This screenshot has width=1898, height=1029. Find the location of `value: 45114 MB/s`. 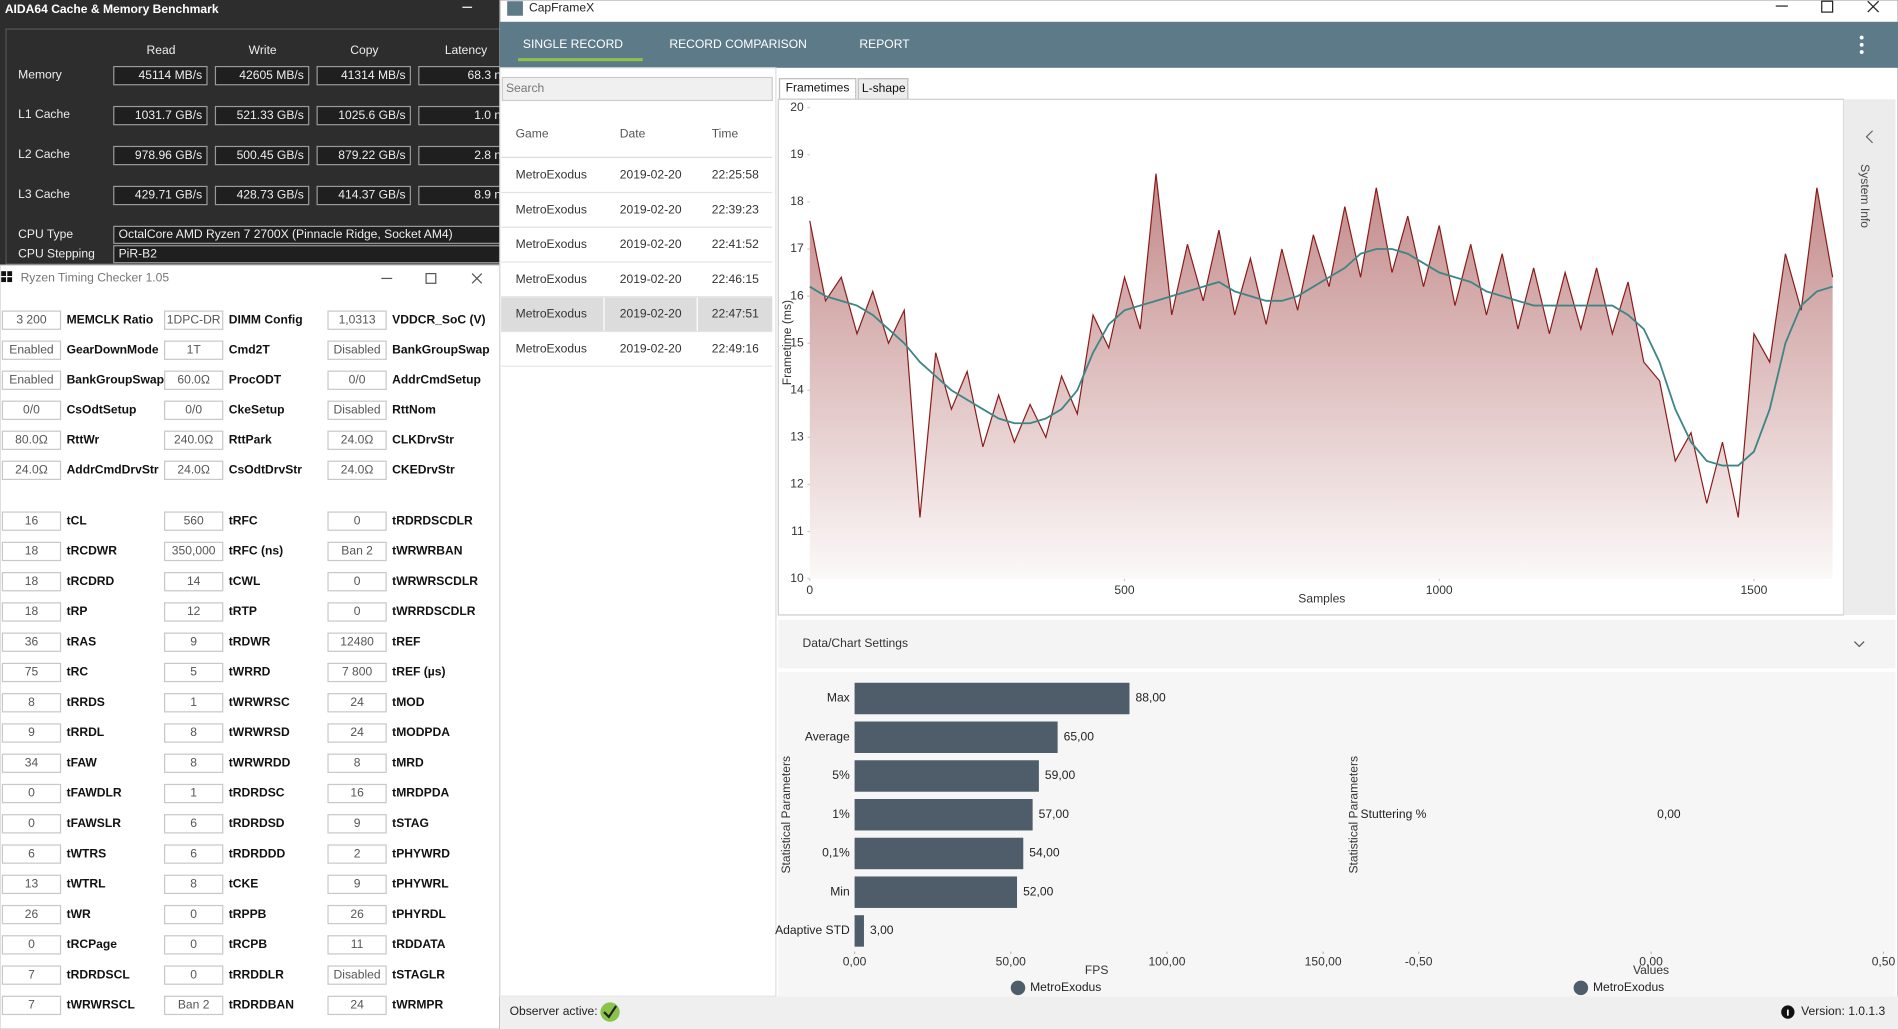

value: 45114 MB/s is located at coordinates (171, 75).